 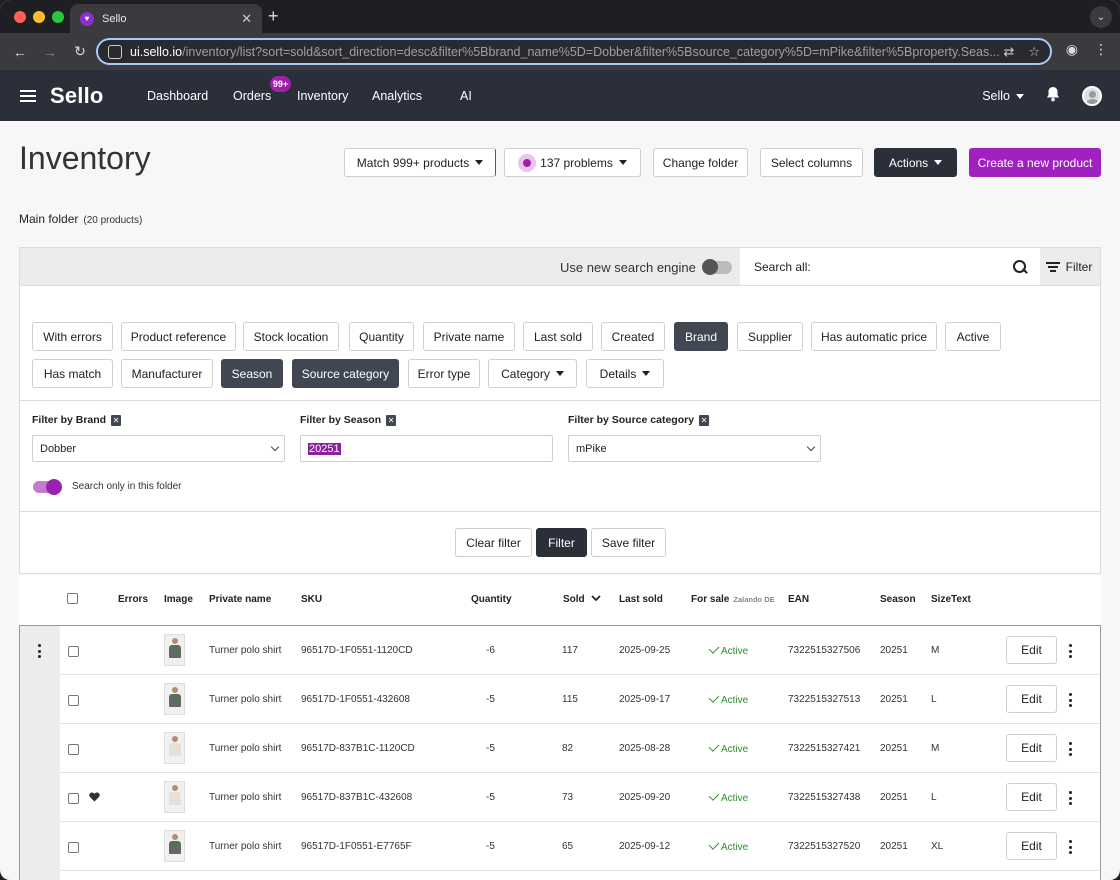 I want to click on season-input: 20251, so click(x=426, y=448).